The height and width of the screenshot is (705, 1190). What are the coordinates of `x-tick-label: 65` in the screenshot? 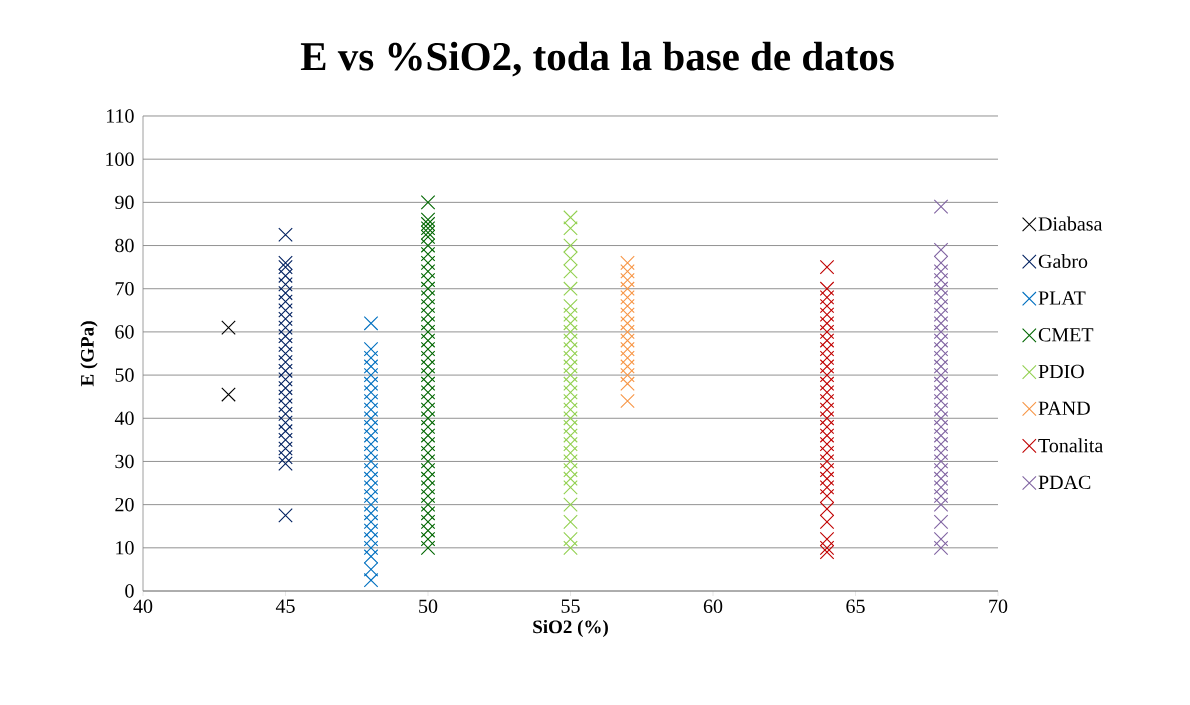 It's located at (855, 606).